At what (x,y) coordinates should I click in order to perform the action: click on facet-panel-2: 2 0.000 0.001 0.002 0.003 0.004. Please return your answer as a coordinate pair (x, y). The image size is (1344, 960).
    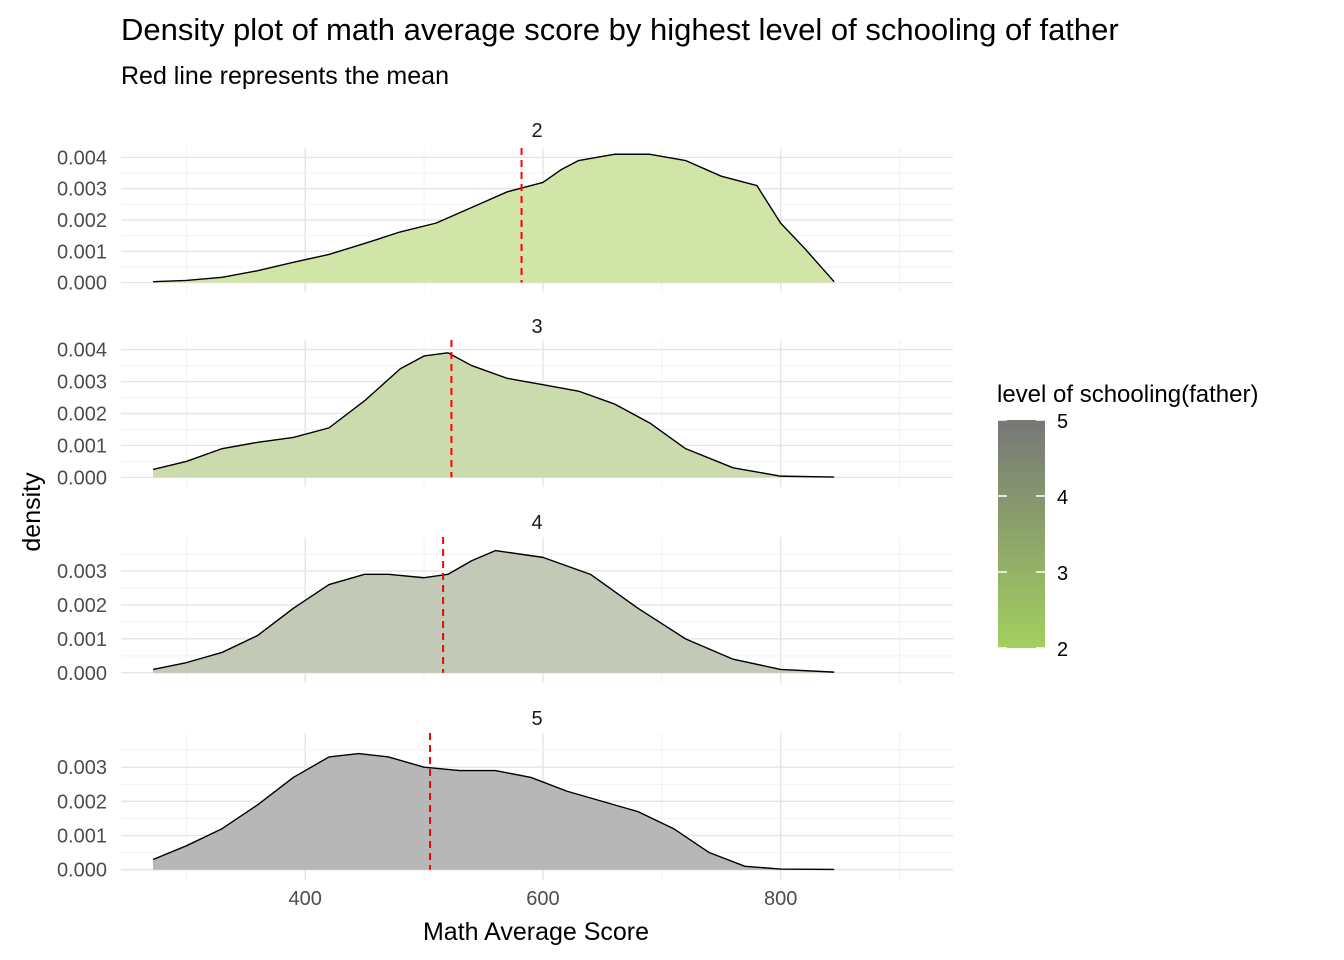
    Looking at the image, I should click on (505, 207).